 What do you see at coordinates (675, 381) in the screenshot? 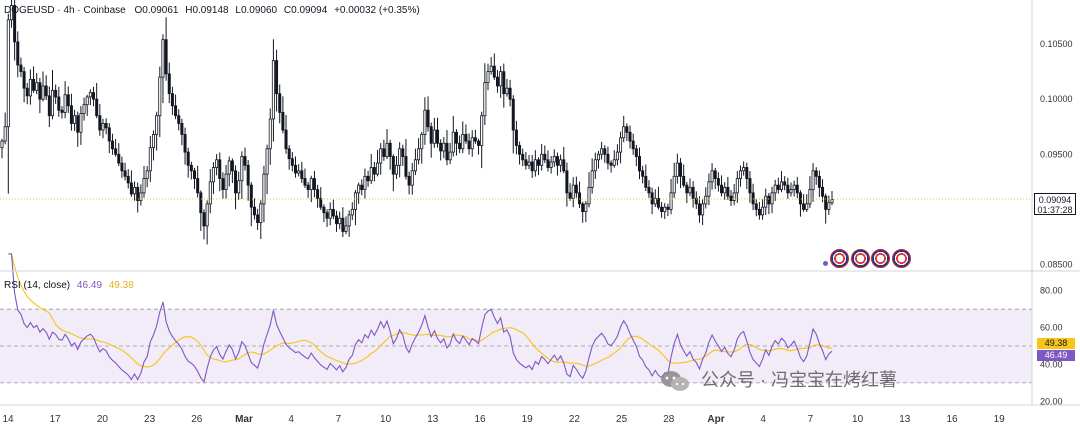
I see `wechat-icon` at bounding box center [675, 381].